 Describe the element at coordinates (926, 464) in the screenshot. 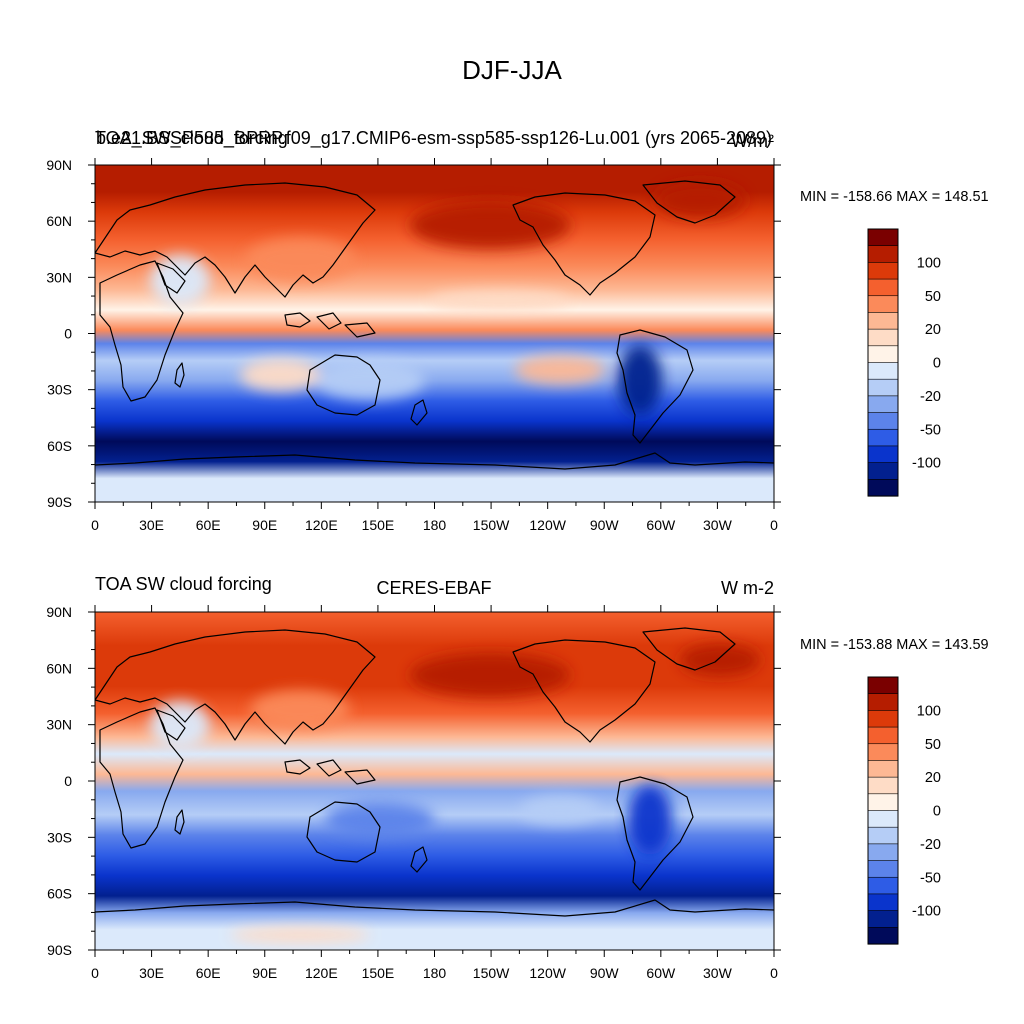

I see `colorbar-model-label: -100` at that location.